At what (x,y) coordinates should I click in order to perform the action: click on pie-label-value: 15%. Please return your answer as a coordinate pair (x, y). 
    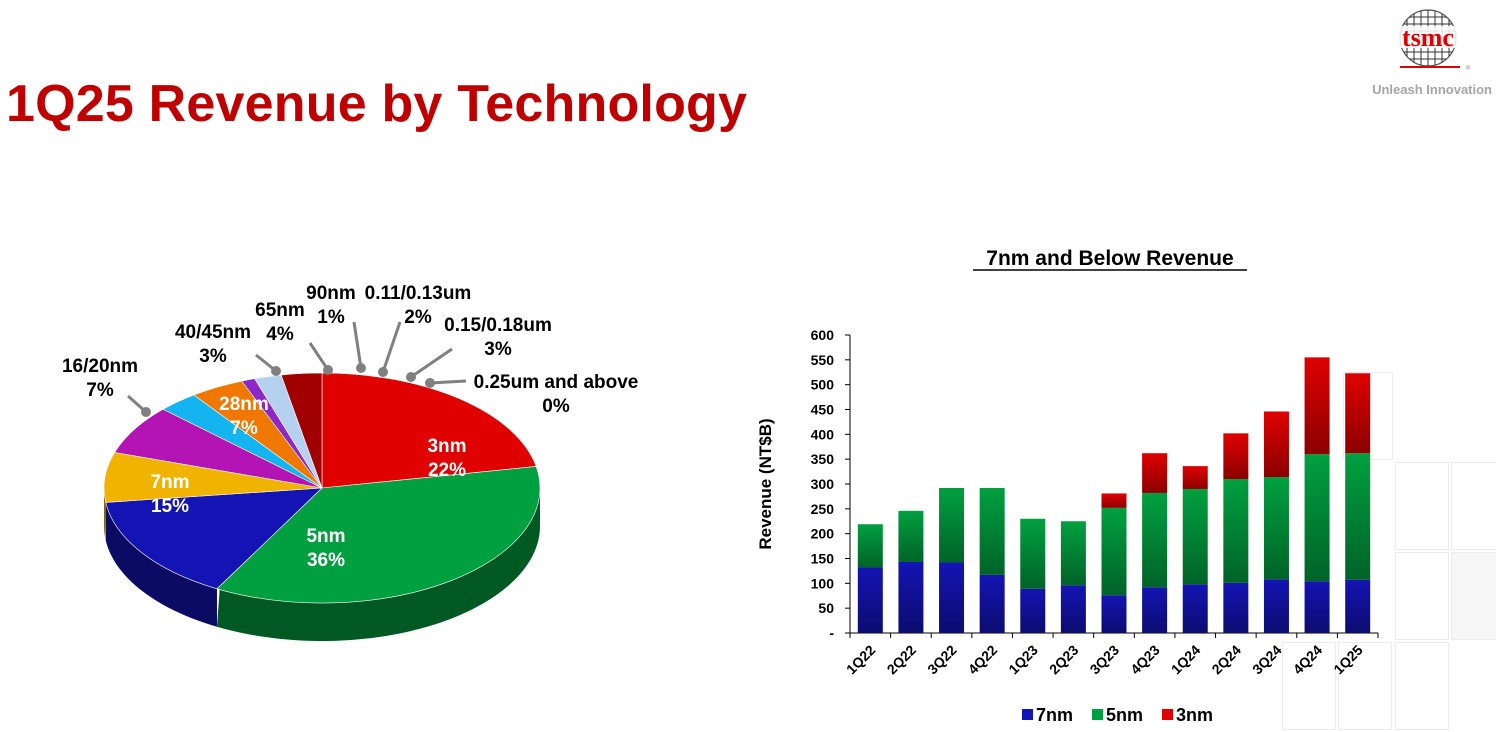
    Looking at the image, I should click on (170, 506).